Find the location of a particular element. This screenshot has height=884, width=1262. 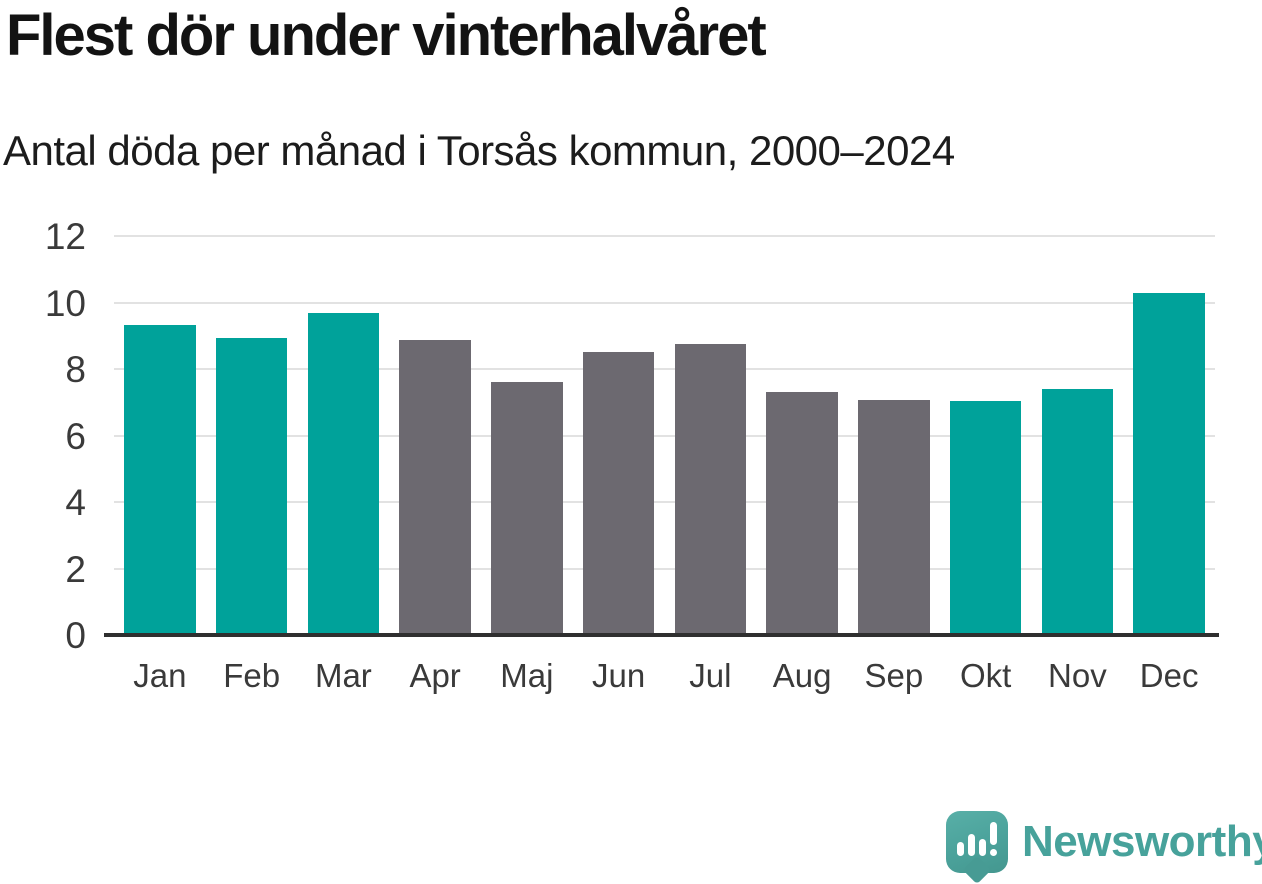

newsworthy-logo: Newsworthy is located at coordinates (1104, 847).